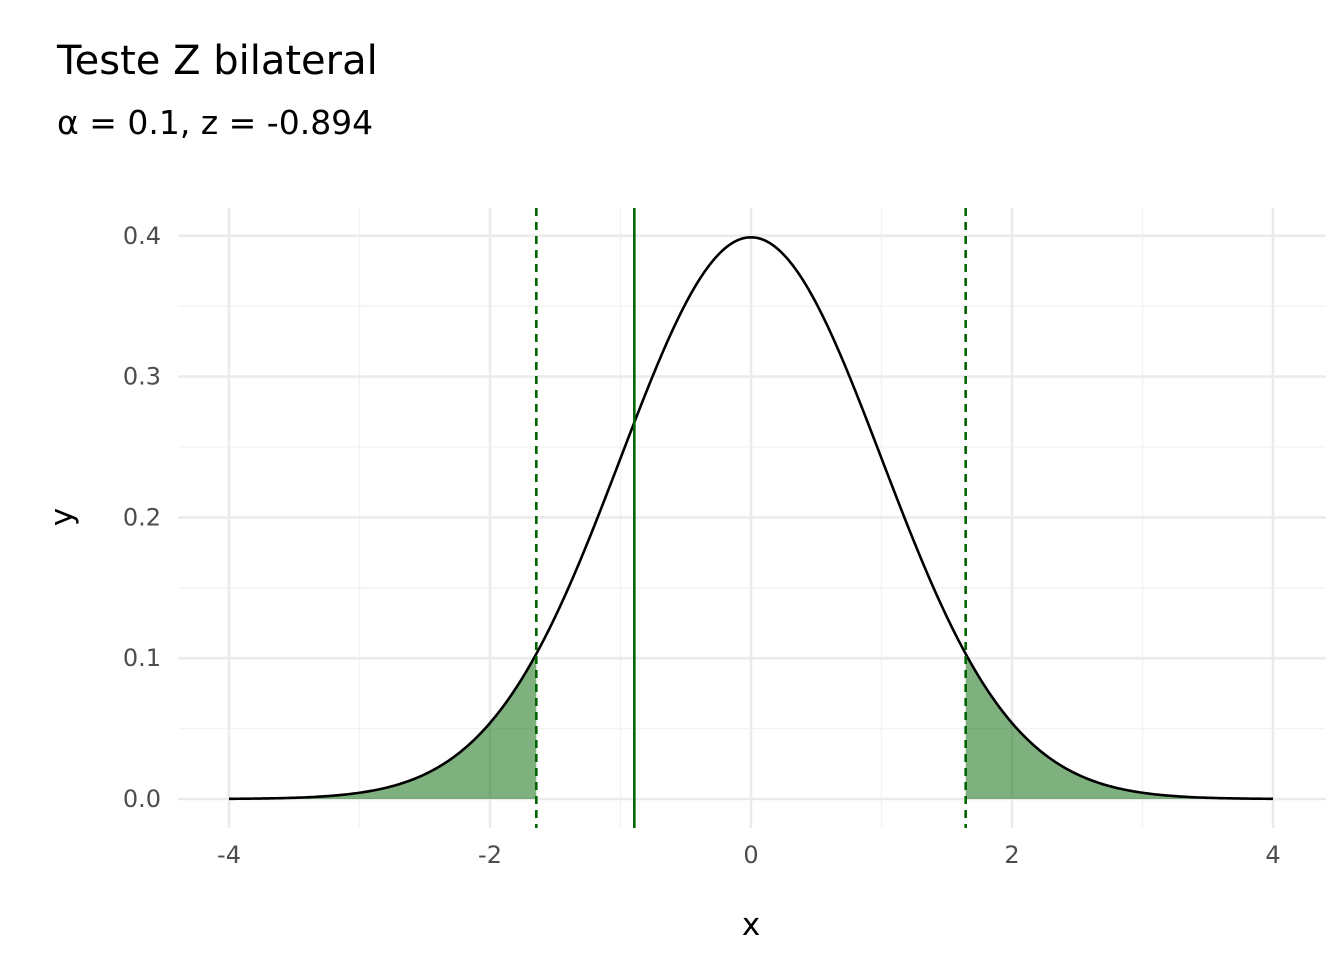 The height and width of the screenshot is (960, 1344). I want to click on x-tick-label: 0, so click(750, 855).